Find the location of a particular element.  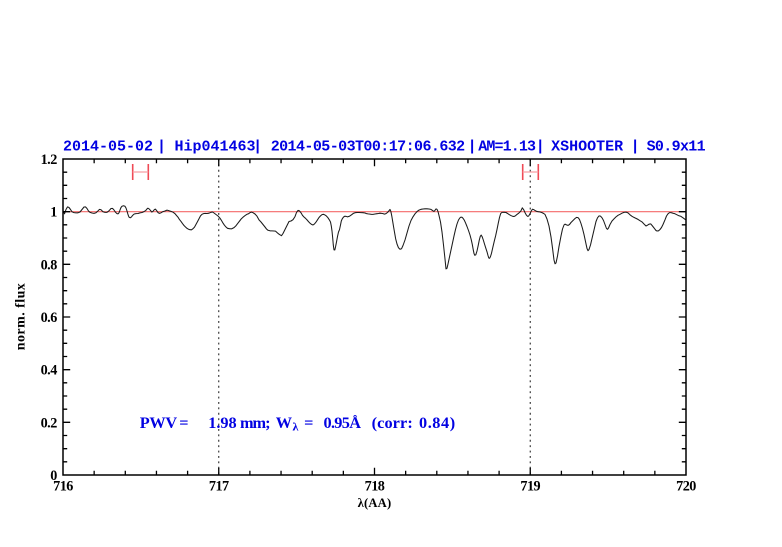

svg-text: 1.98 is located at coordinates (222, 422).